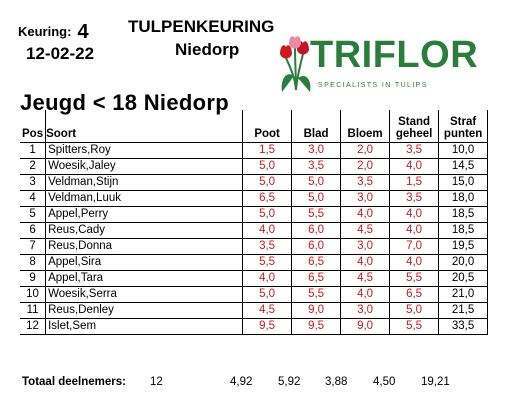 The image size is (509, 404). I want to click on cell-stand: 3,5, so click(414, 150).